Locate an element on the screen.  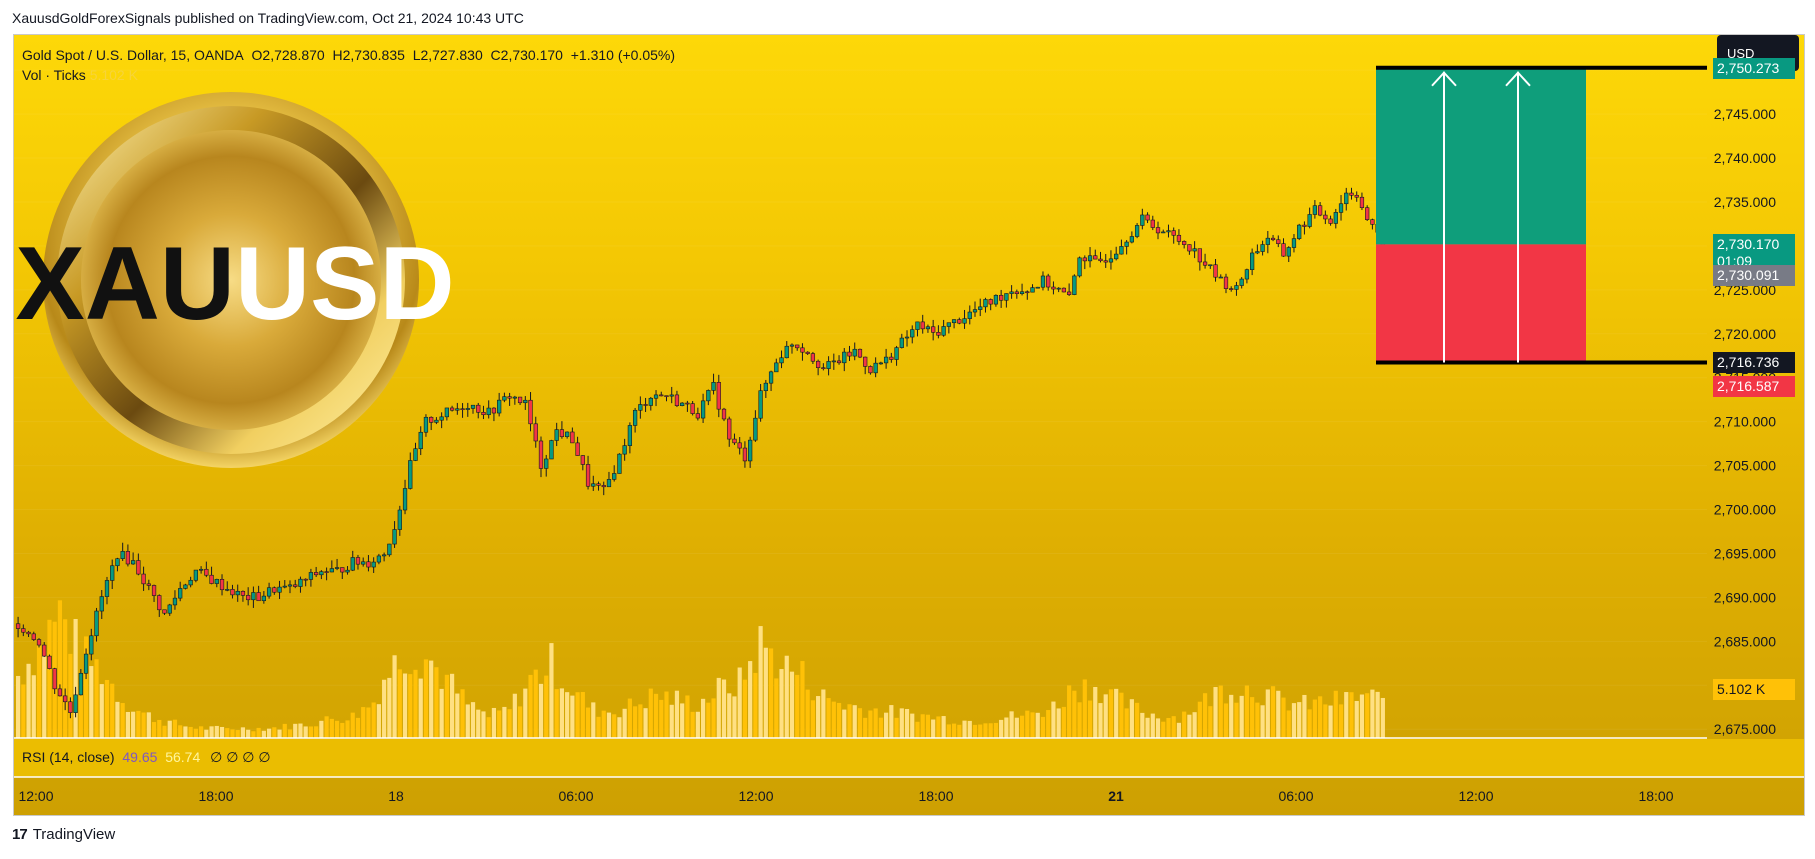
symbol-name: Gold Spot / U.S. Dollar, 15, OANDA is located at coordinates (133, 55).